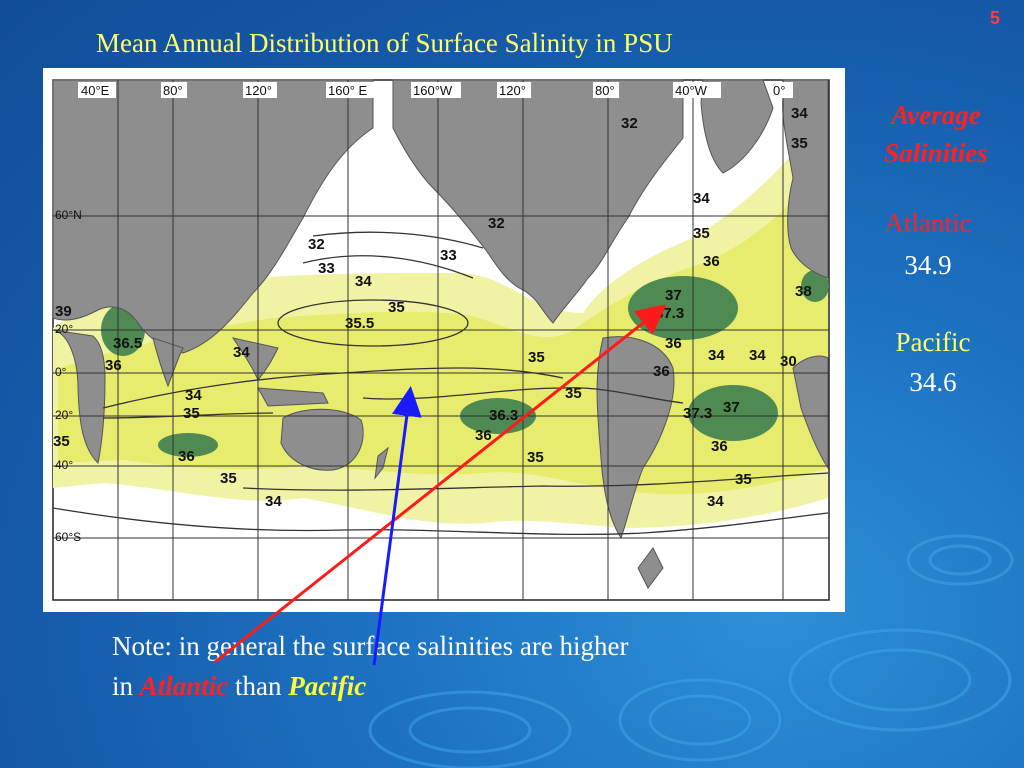  Describe the element at coordinates (258, 686) in the screenshot. I see `note-middle: than` at that location.